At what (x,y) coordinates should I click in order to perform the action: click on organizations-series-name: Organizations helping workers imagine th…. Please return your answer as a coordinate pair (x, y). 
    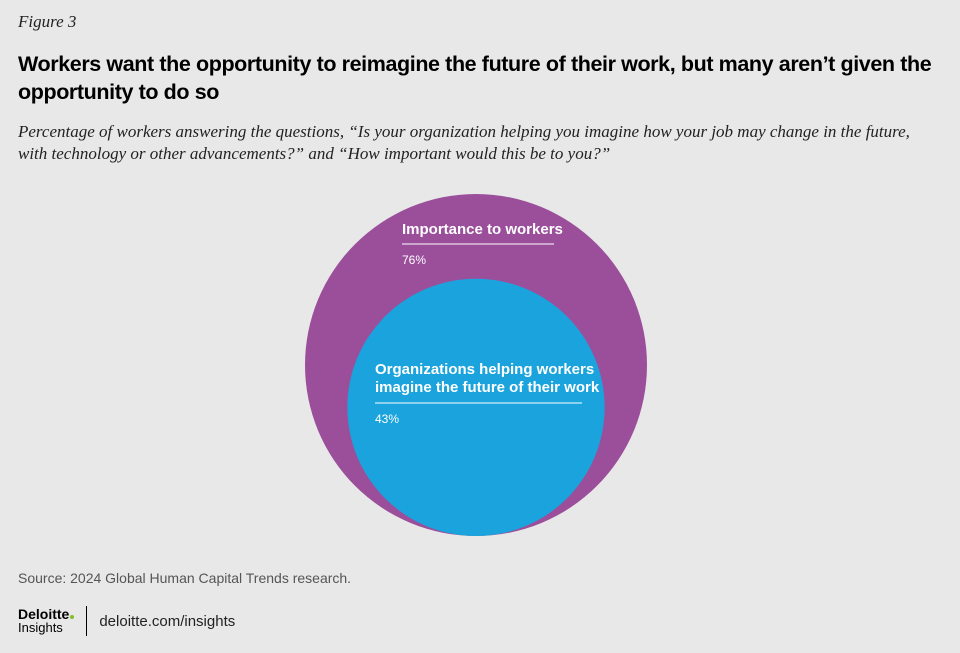
    Looking at the image, I should click on (487, 378).